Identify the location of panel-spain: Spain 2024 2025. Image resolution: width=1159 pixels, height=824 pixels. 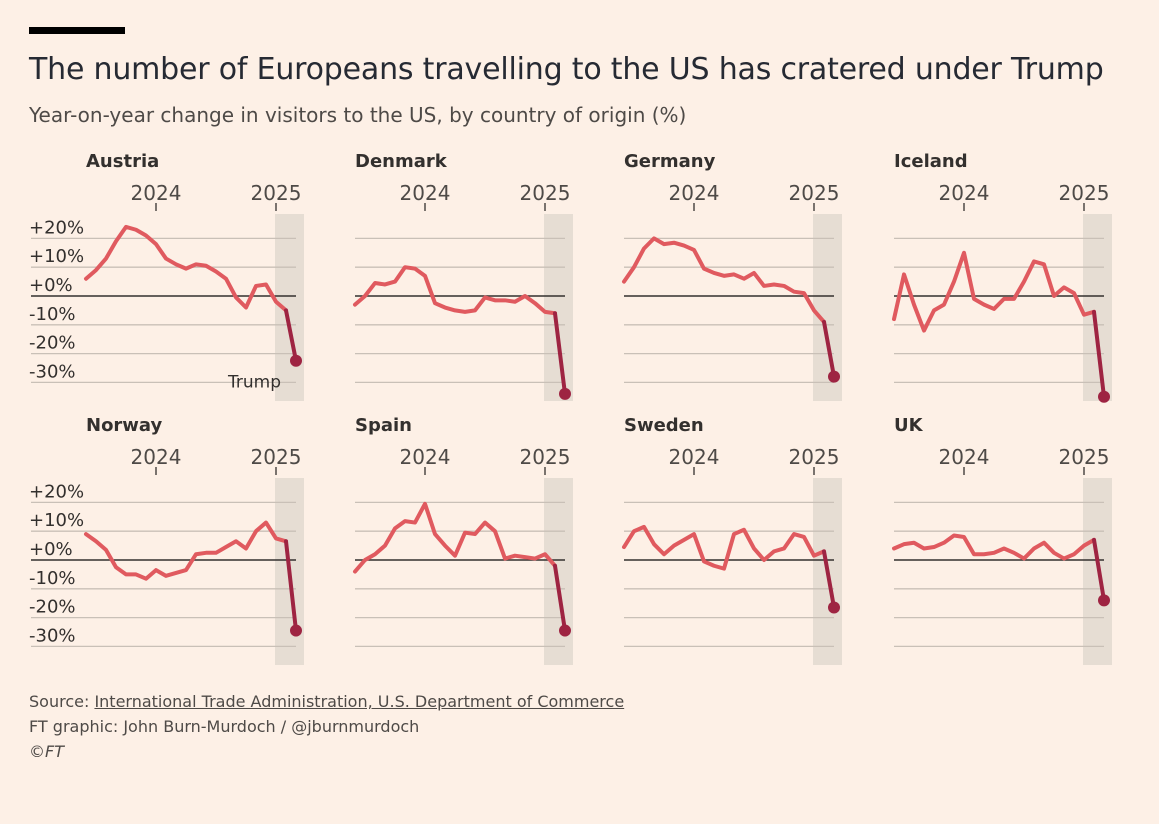
(463, 540).